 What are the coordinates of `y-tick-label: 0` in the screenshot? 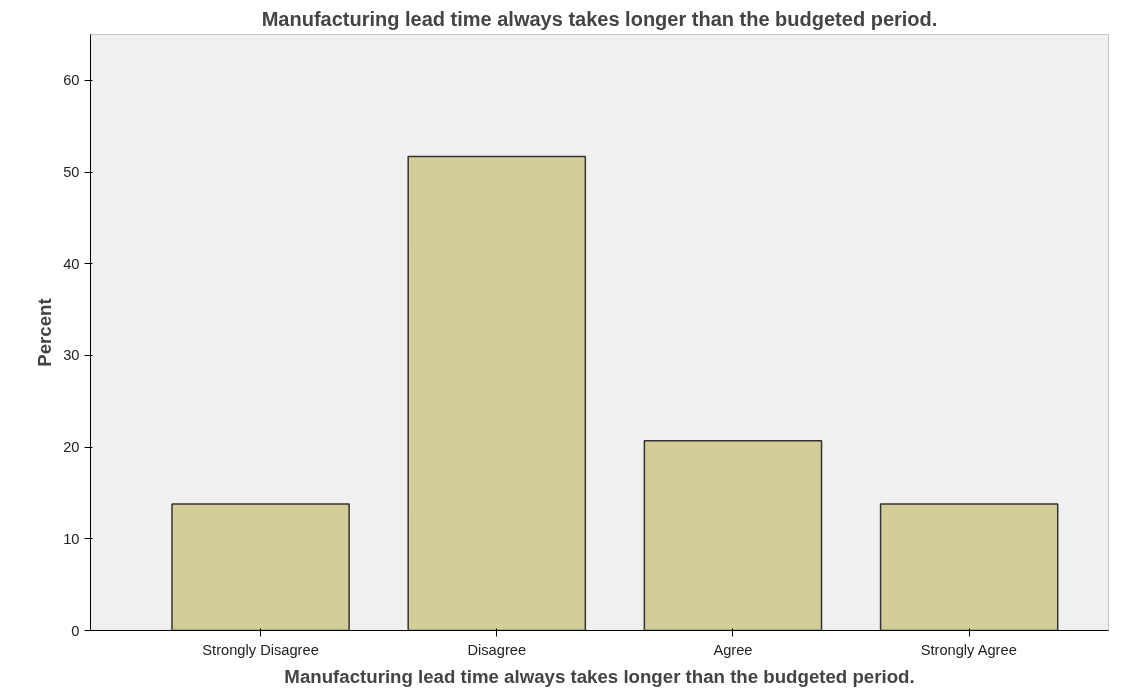 It's located at (75, 630).